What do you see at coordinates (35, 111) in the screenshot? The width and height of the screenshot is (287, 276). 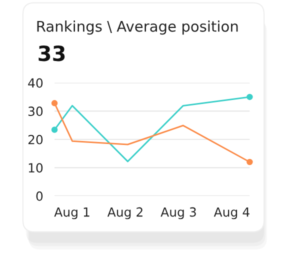 I see `y-tick-label: 30` at bounding box center [35, 111].